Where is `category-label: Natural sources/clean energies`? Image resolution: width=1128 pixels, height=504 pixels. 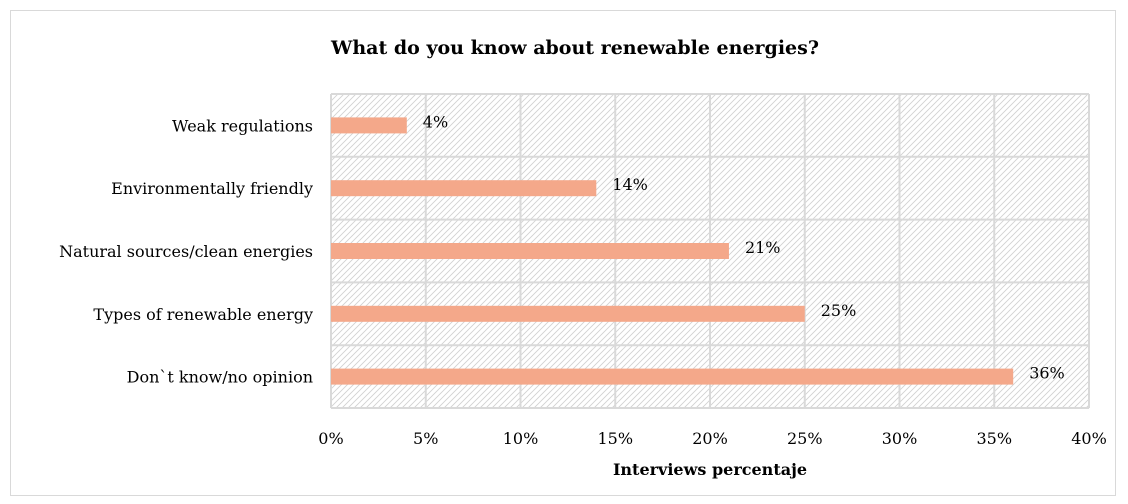 category-label: Natural sources/clean energies is located at coordinates (186, 251).